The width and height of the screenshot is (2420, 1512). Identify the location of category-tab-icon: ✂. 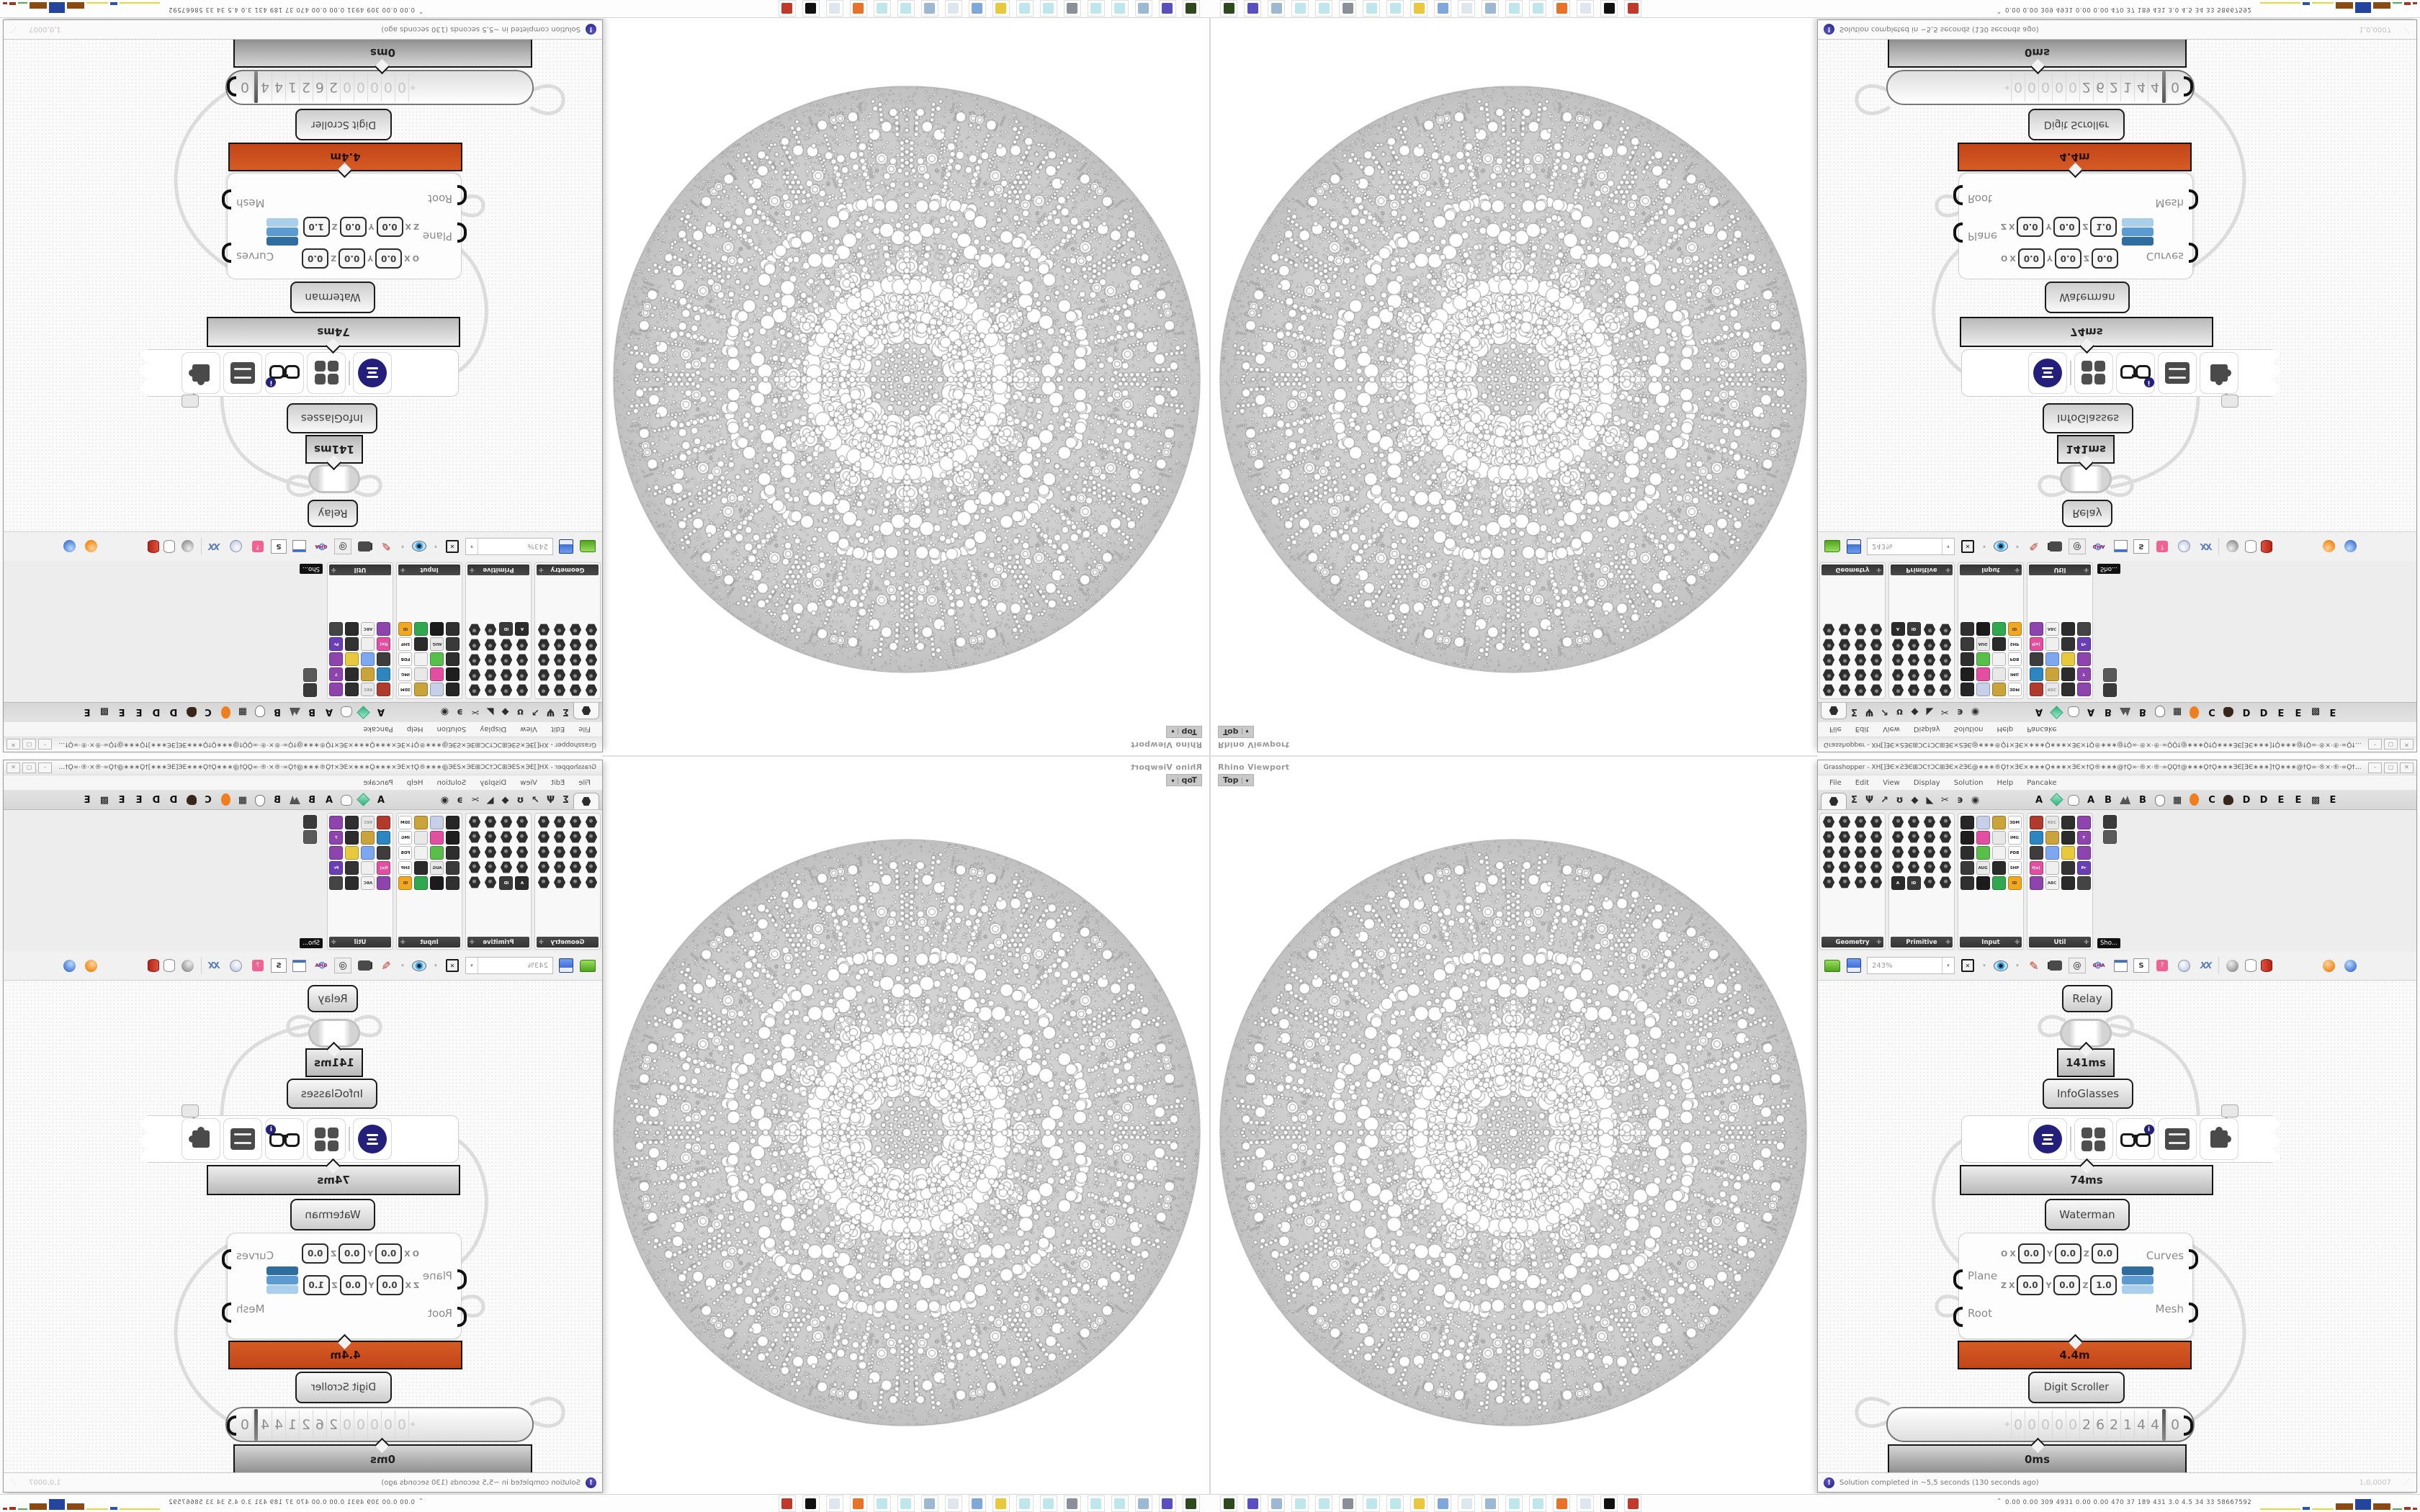
(475, 800).